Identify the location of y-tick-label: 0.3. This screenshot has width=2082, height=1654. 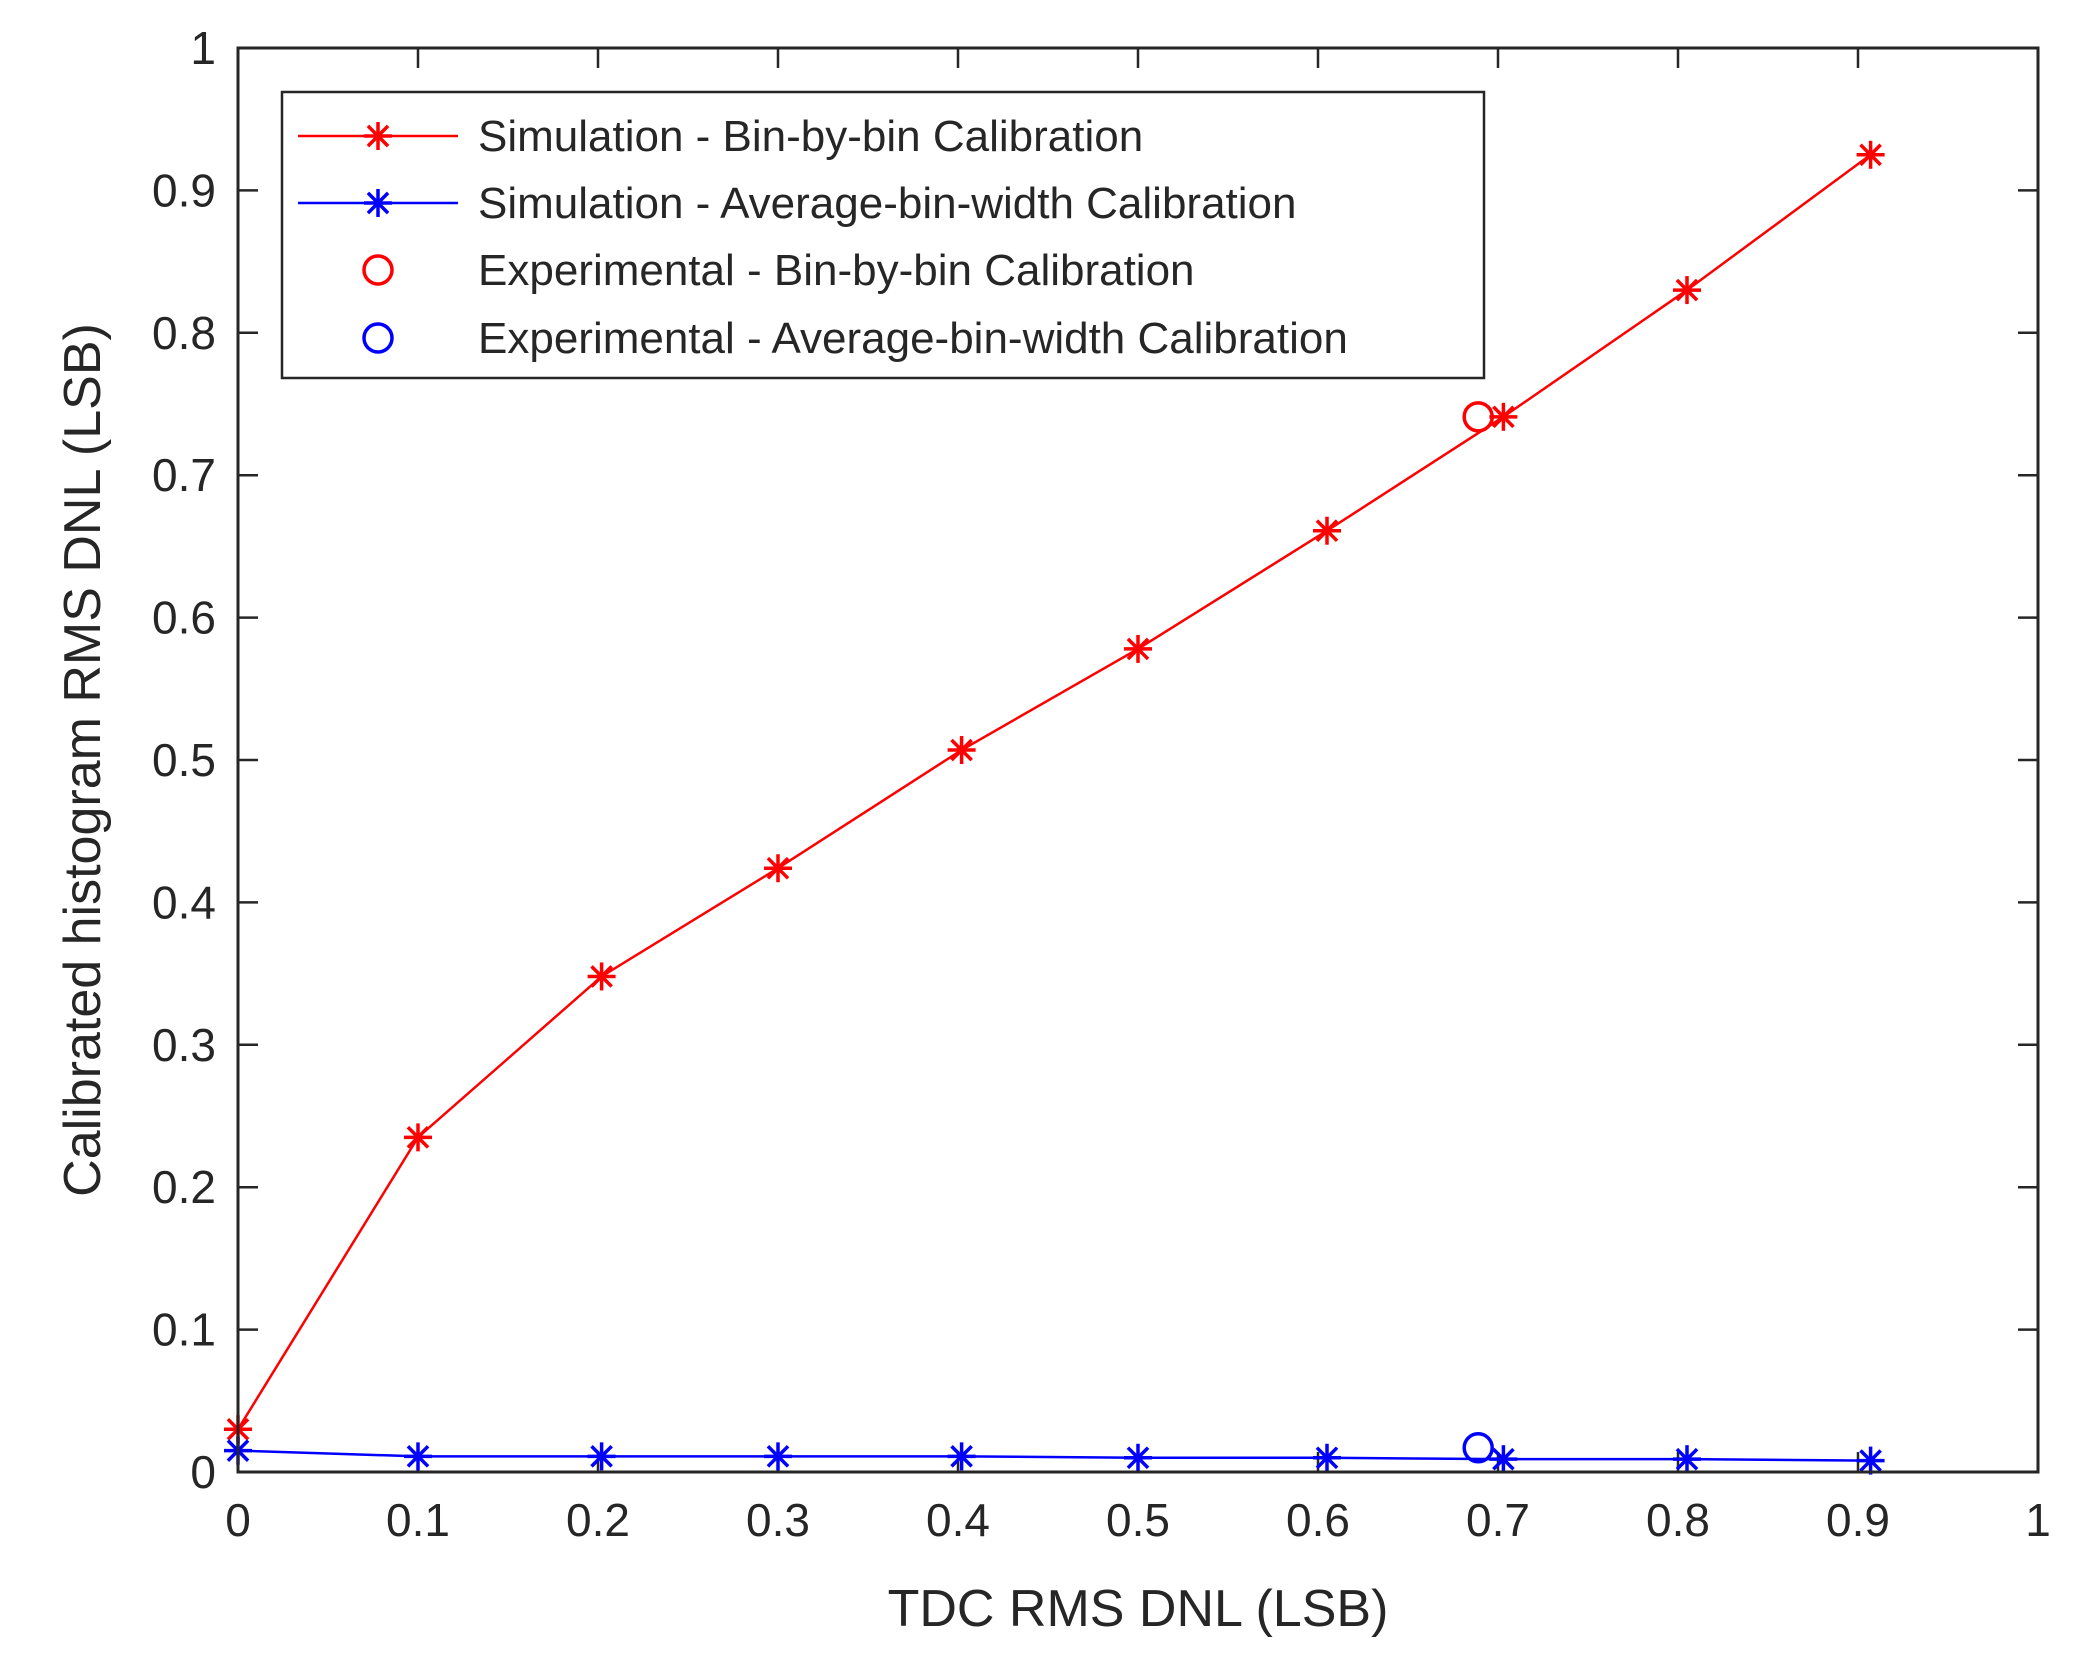
(184, 1045).